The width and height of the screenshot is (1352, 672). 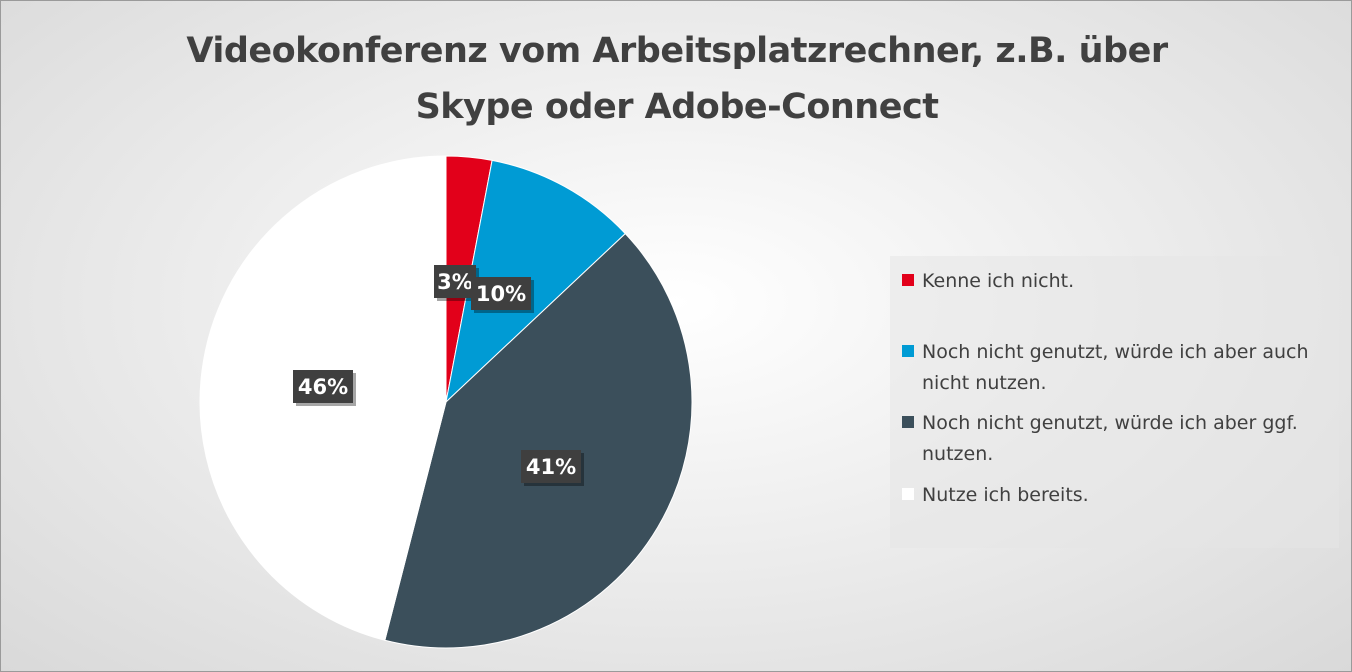 I want to click on legend-label: Kenne ich nicht., so click(x=998, y=281).